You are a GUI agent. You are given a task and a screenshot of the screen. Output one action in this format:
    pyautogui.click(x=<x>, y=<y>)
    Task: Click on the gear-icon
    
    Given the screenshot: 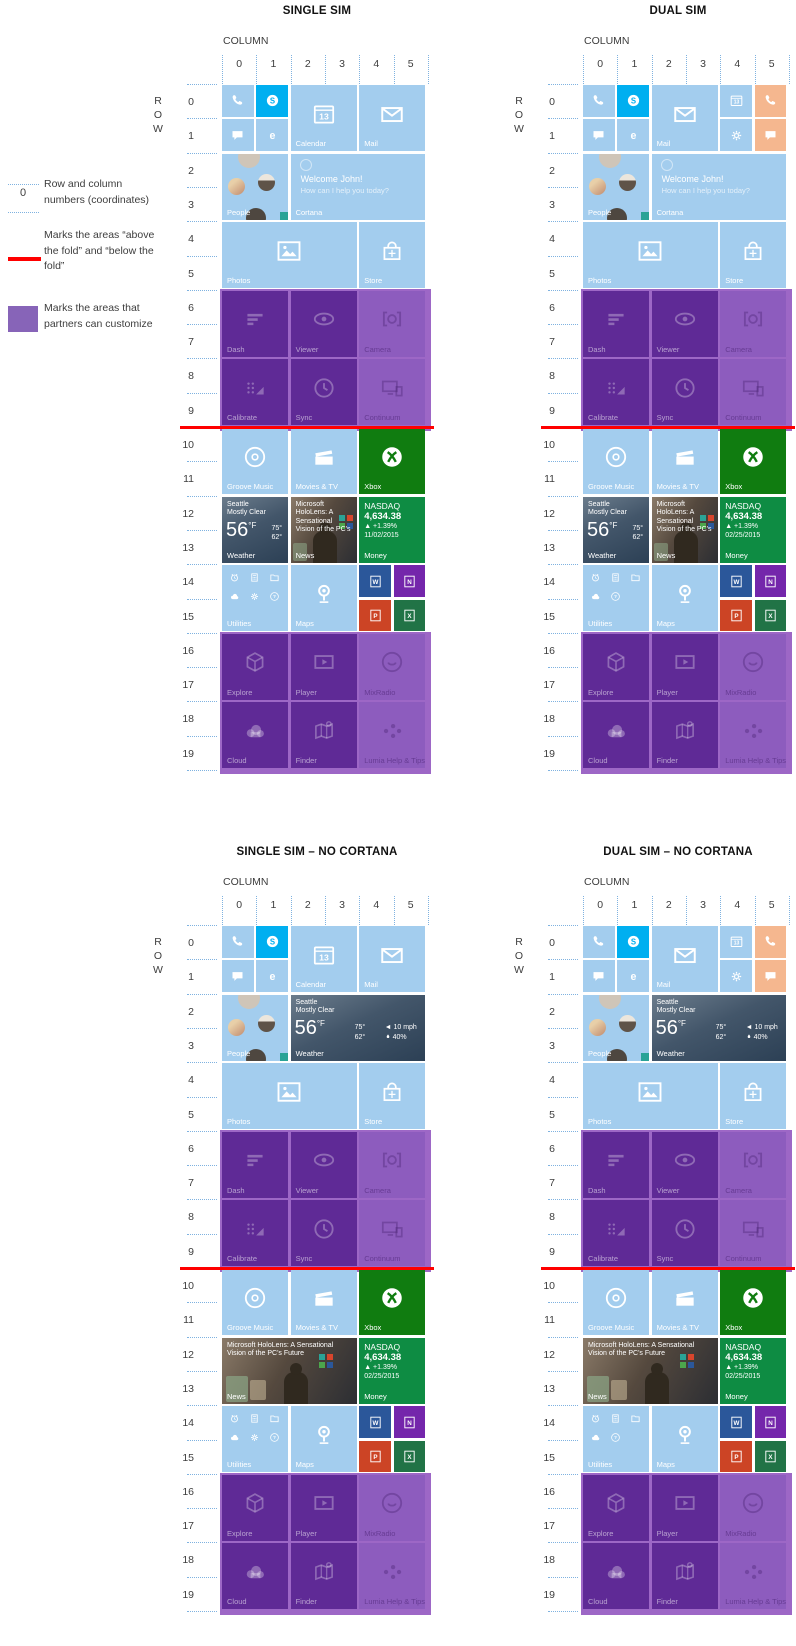 What is the action you would take?
    pyautogui.click(x=736, y=976)
    